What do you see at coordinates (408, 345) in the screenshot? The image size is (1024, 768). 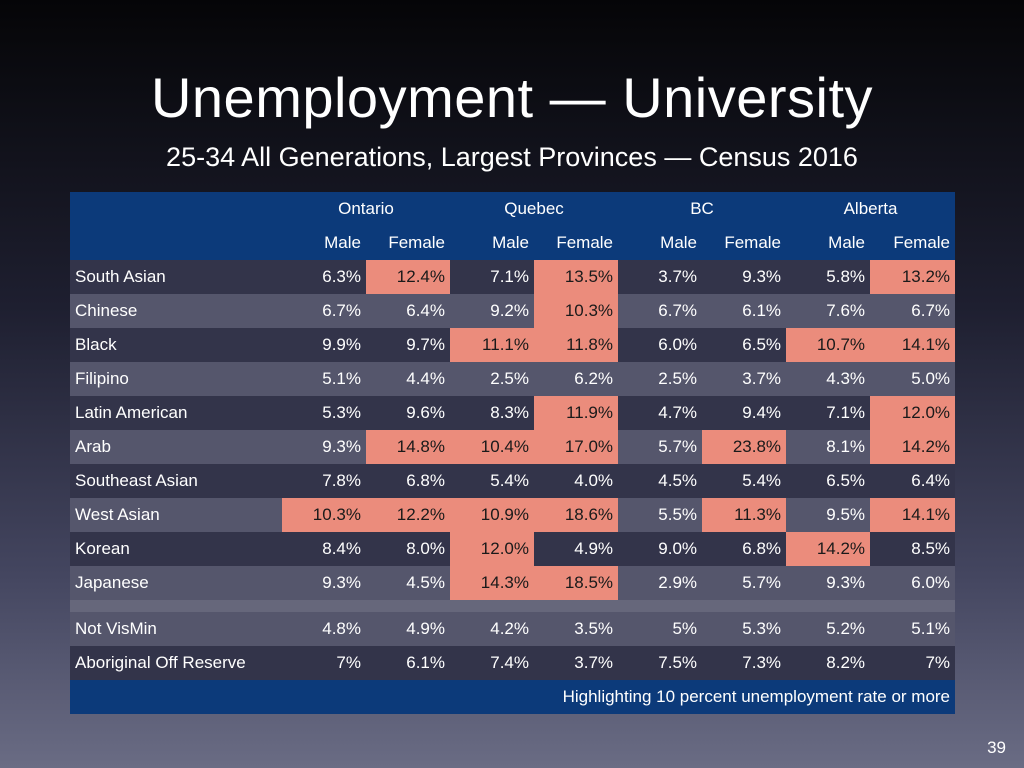 I see `rate-cell: 9.7%` at bounding box center [408, 345].